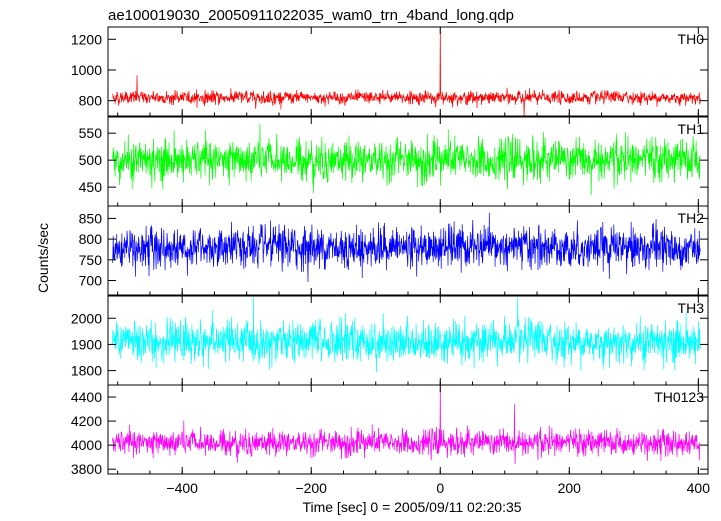 The height and width of the screenshot is (521, 721). I want to click on x-tick-label: −200, so click(311, 488).